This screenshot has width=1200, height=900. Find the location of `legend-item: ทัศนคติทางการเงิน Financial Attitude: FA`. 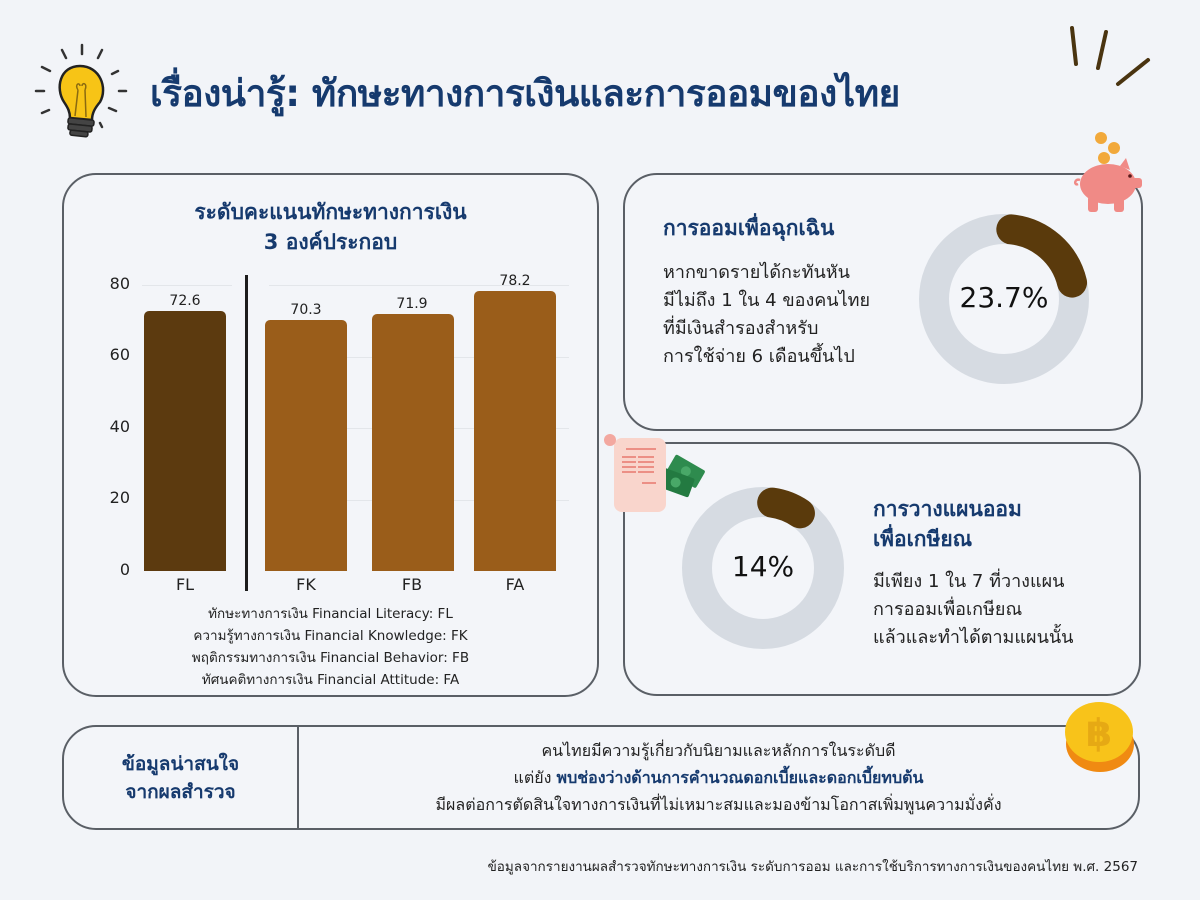

legend-item: ทัศนคติทางการเงิน Financial Attitude: FA is located at coordinates (330, 680).